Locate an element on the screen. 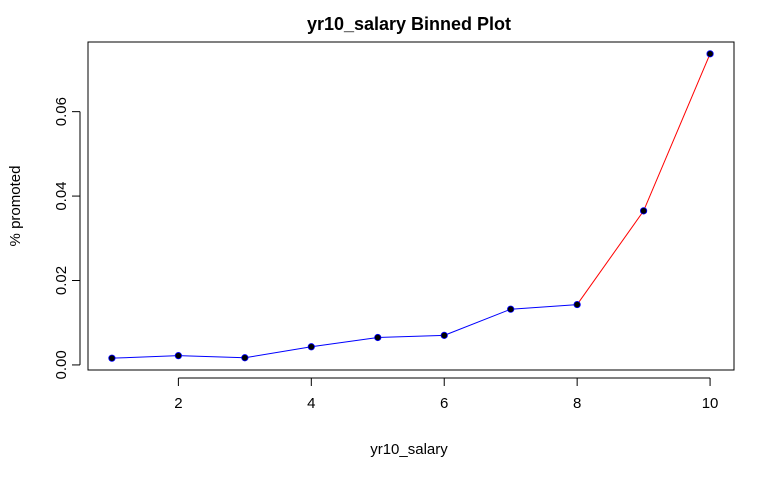 This screenshot has height=480, width=778. chart-title: yr10_salary Binned Plot is located at coordinates (409, 24).